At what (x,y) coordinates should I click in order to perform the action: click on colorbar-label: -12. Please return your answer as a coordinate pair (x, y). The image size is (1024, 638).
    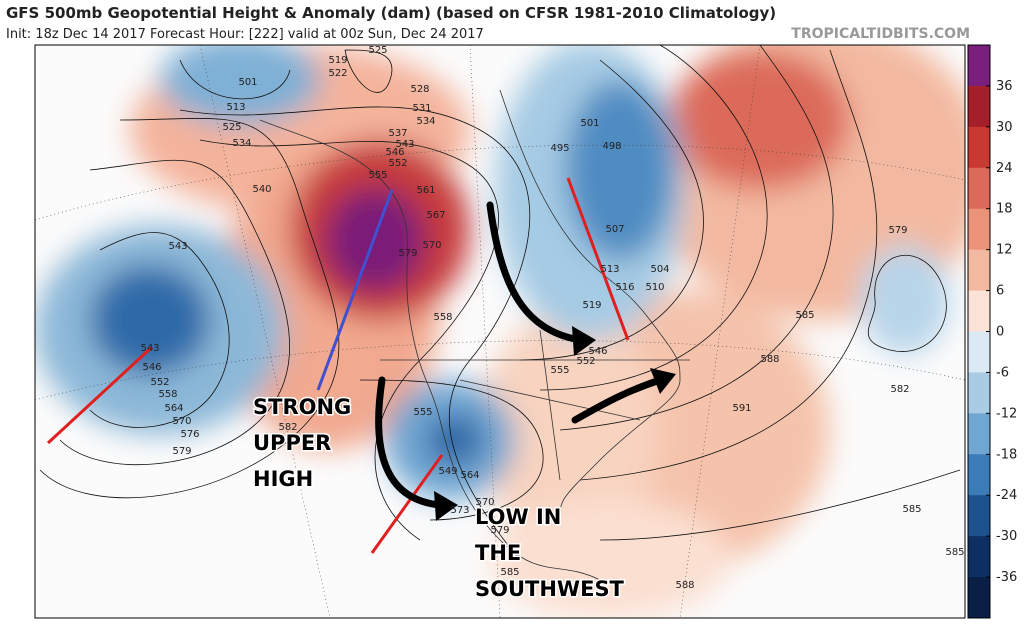
    Looking at the image, I should click on (1006, 413).